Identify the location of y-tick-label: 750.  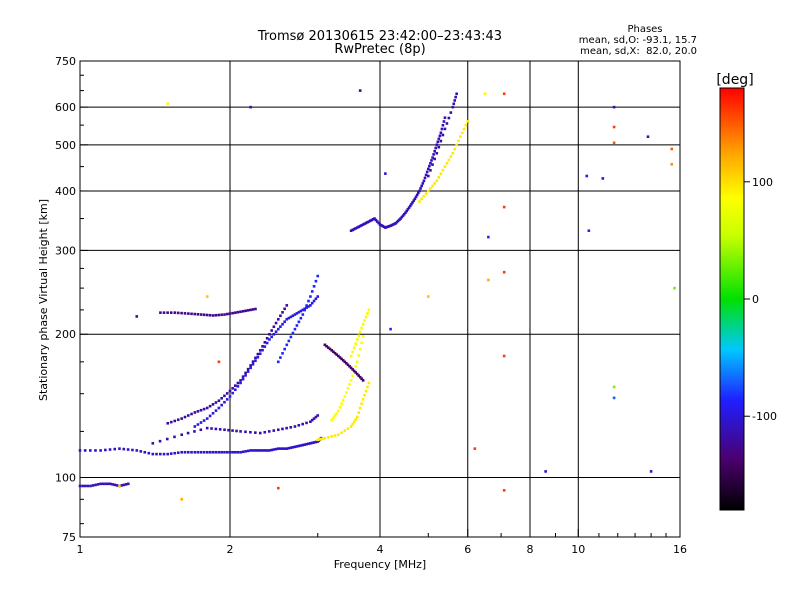
(65, 61).